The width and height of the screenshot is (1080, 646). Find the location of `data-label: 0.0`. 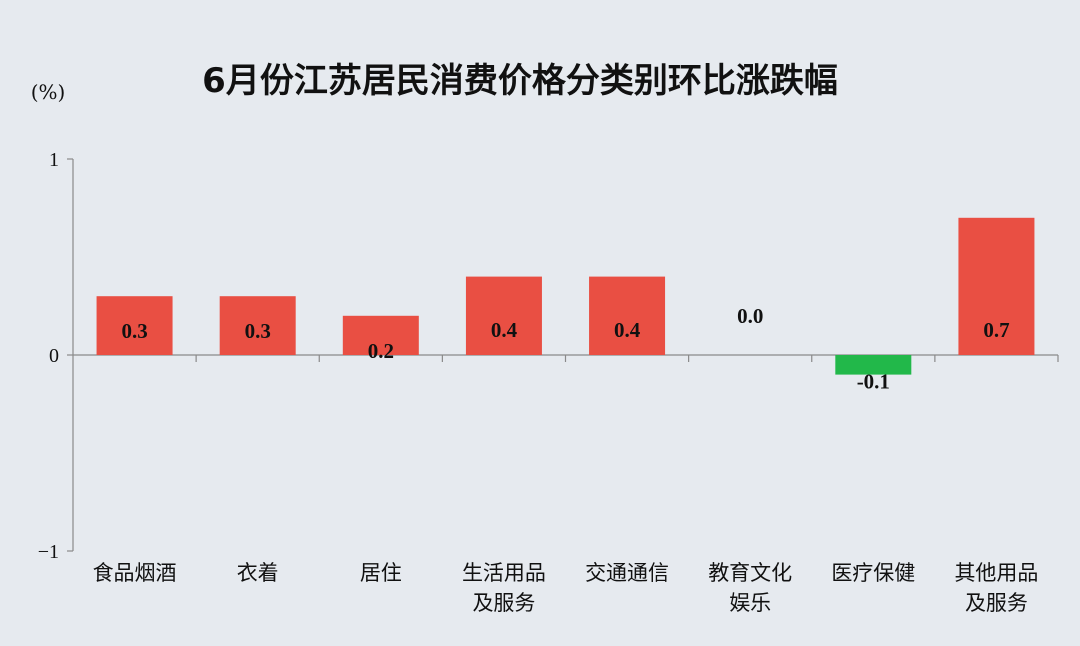

data-label: 0.0 is located at coordinates (750, 316).